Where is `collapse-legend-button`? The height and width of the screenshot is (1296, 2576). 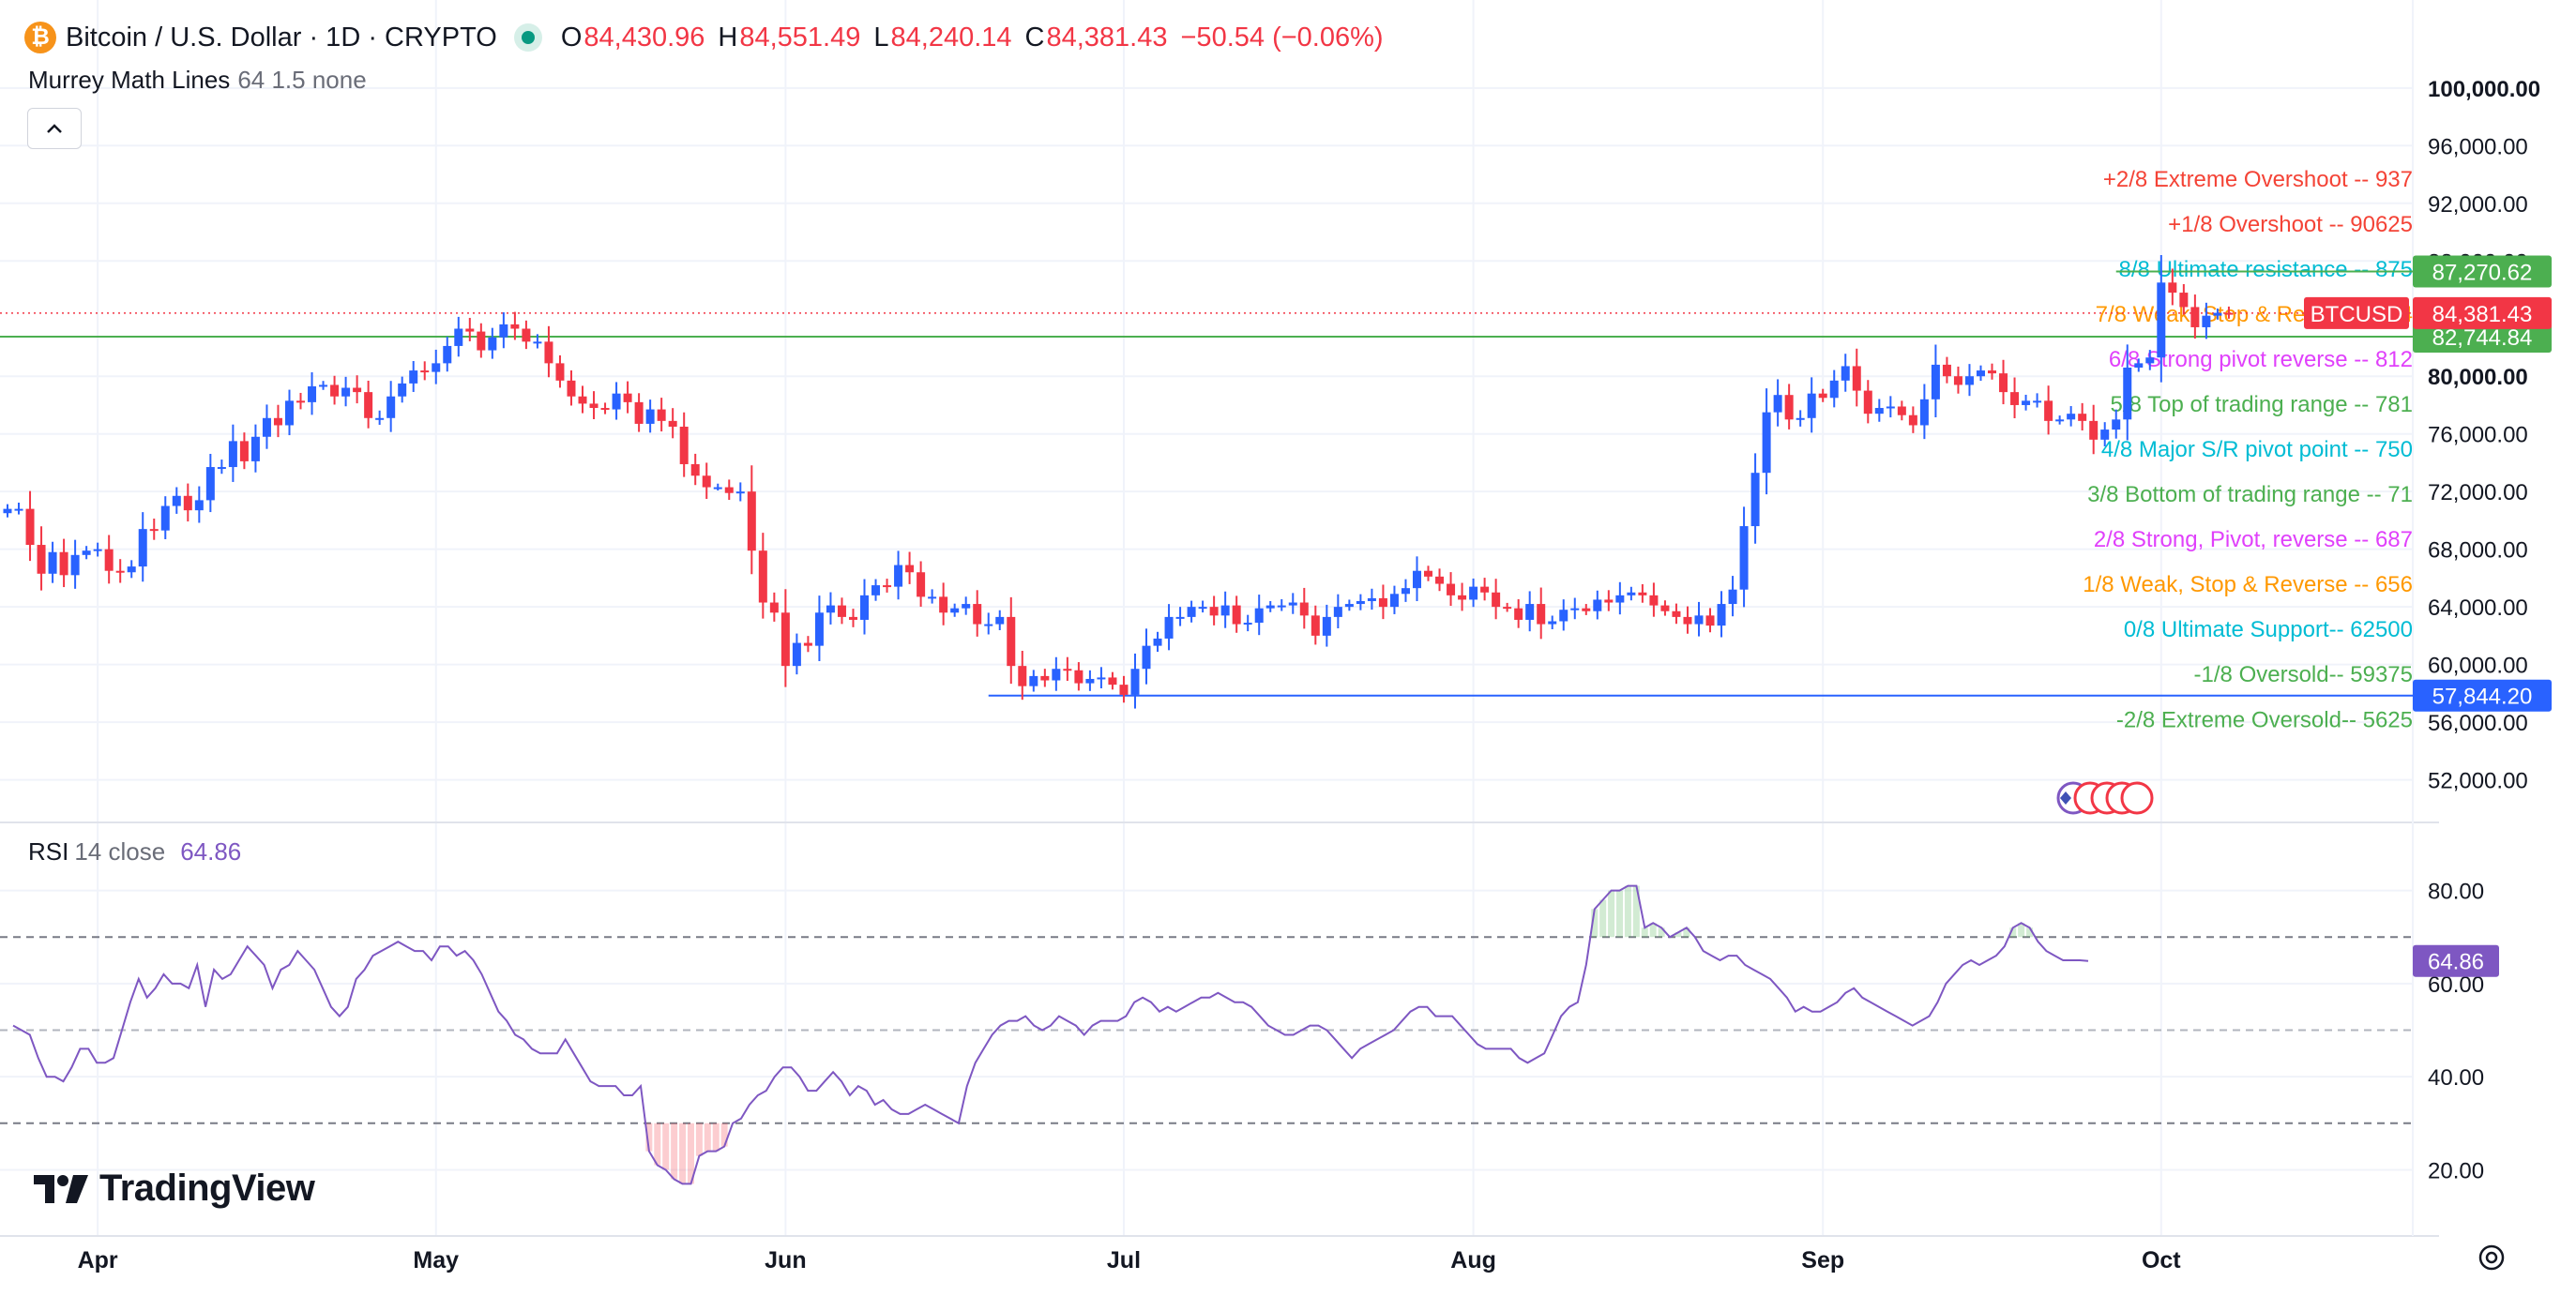 collapse-legend-button is located at coordinates (54, 128).